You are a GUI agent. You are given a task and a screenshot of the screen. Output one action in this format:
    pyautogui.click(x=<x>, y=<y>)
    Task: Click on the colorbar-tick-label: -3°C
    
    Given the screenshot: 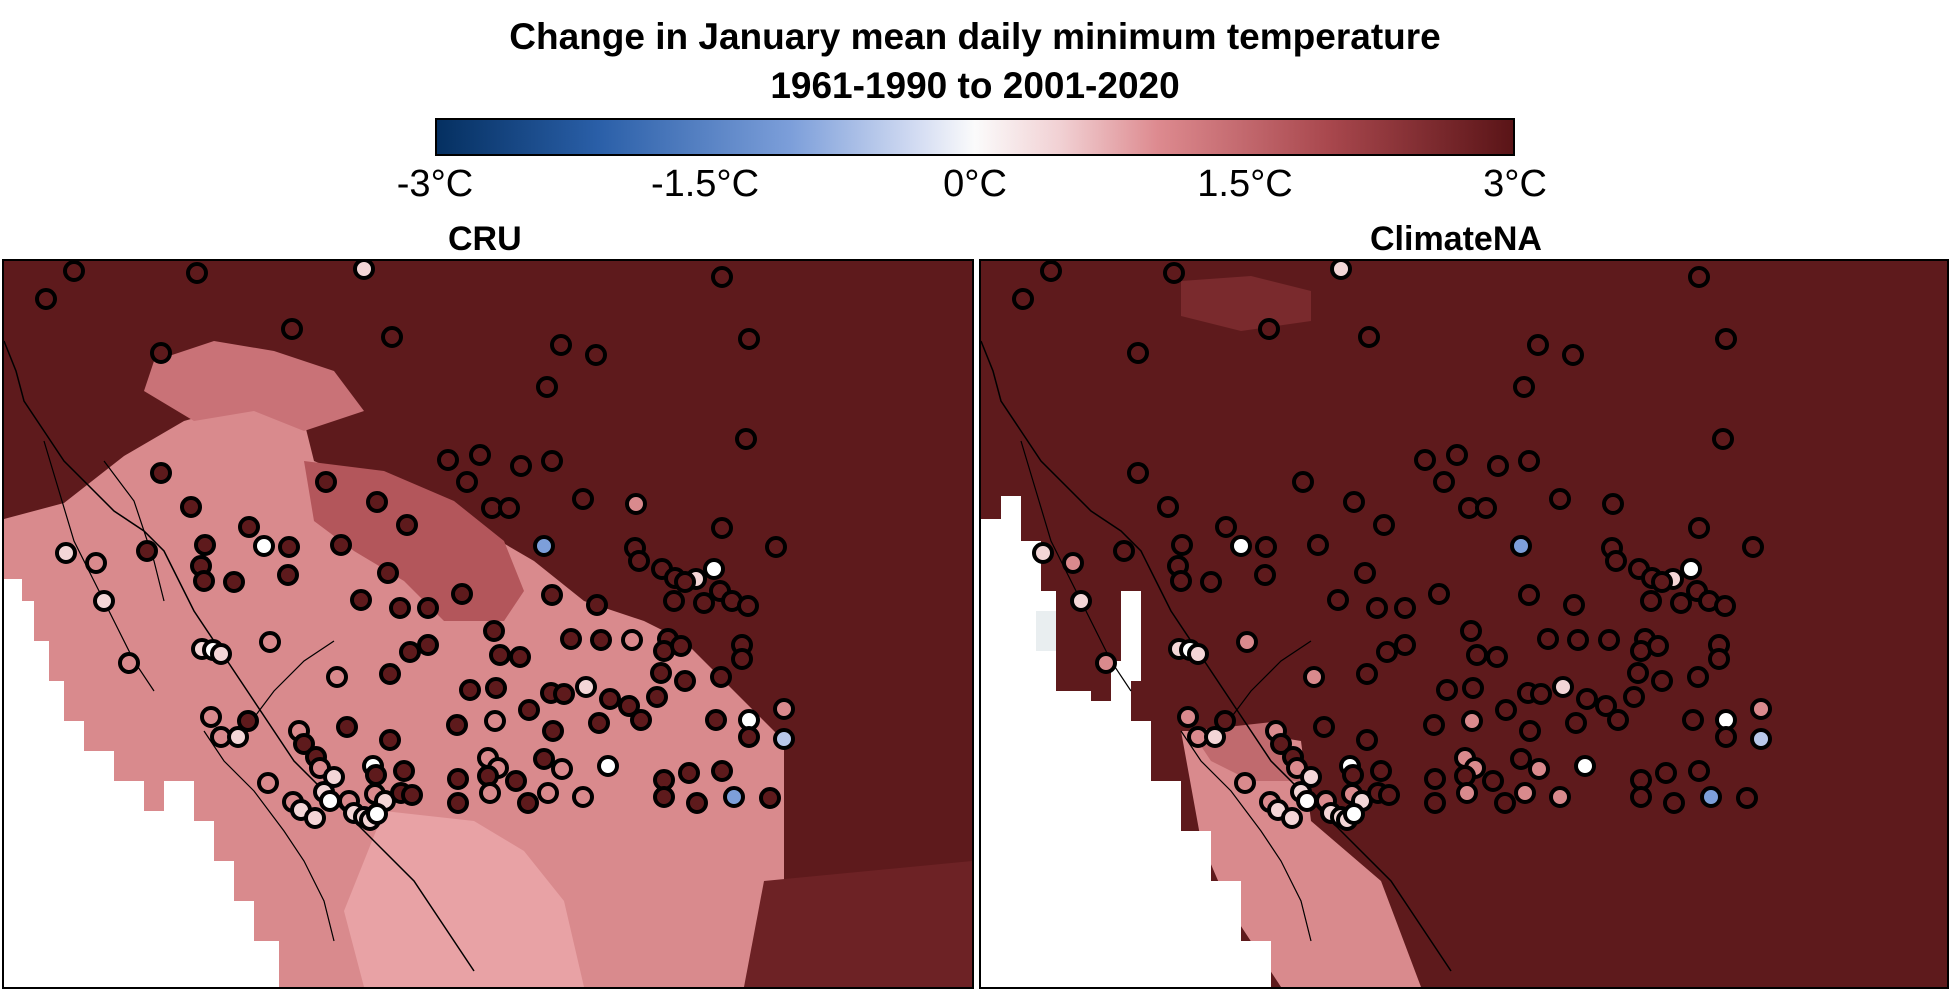 What is the action you would take?
    pyautogui.click(x=435, y=184)
    